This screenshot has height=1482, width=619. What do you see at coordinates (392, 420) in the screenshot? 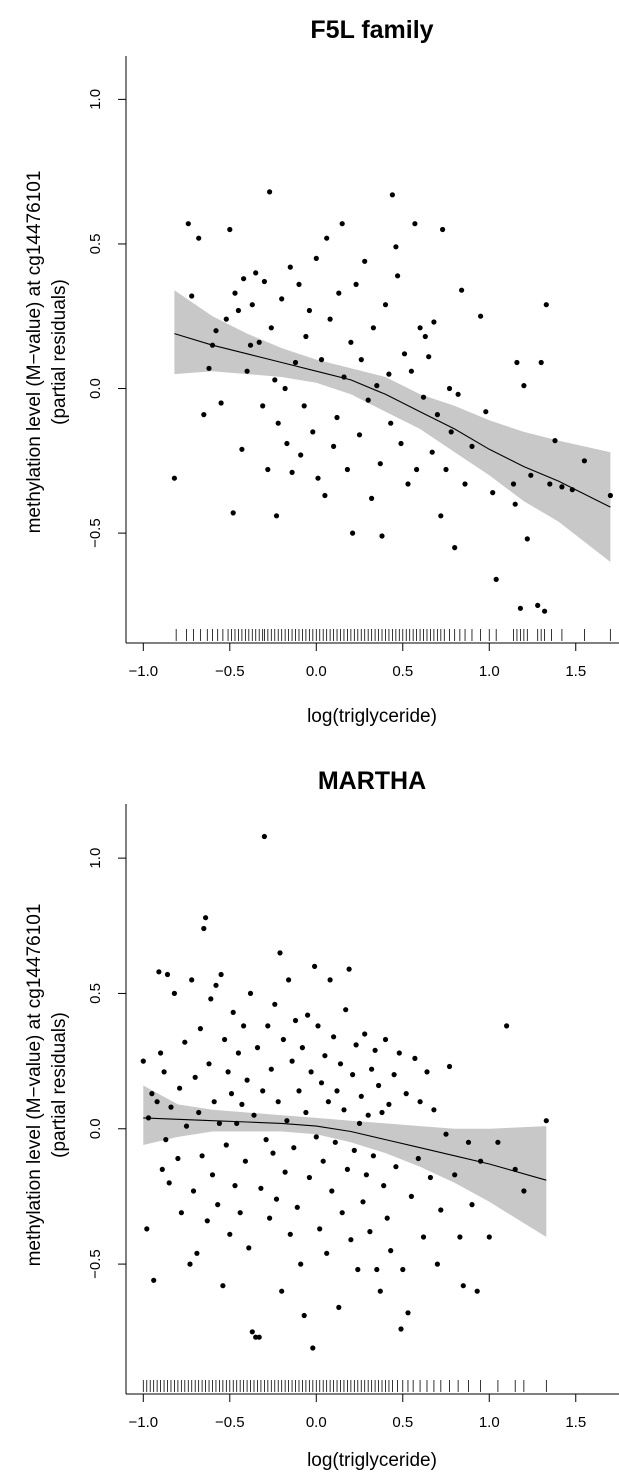
I see `fit-line` at bounding box center [392, 420].